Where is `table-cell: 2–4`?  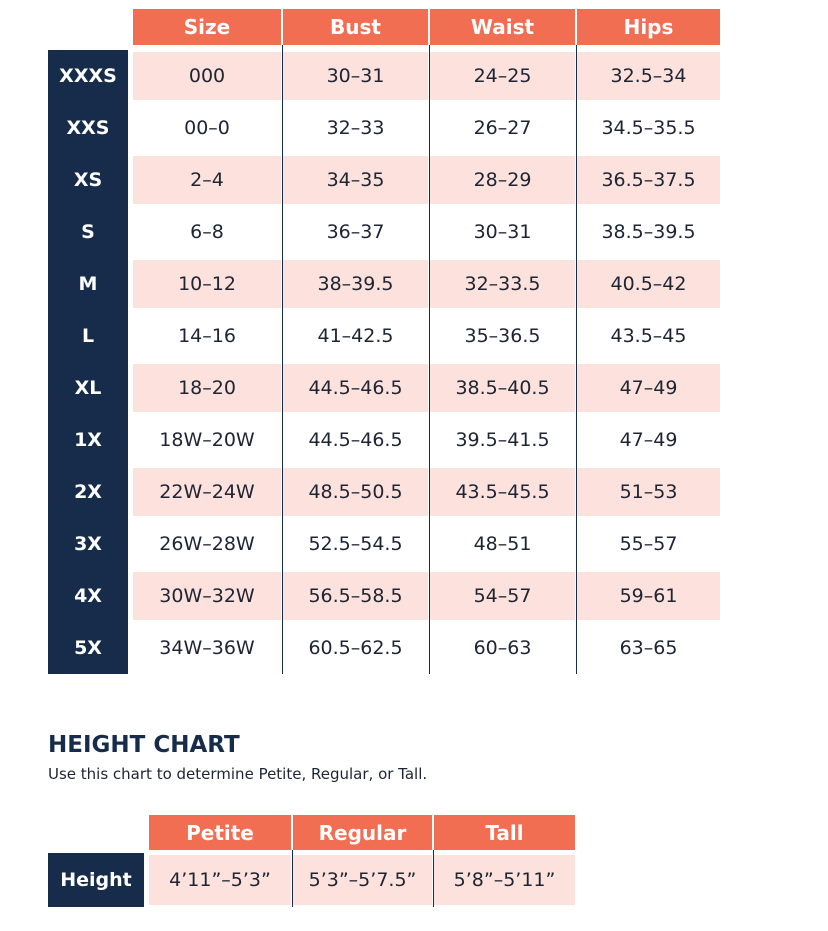
table-cell: 2–4 is located at coordinates (207, 180).